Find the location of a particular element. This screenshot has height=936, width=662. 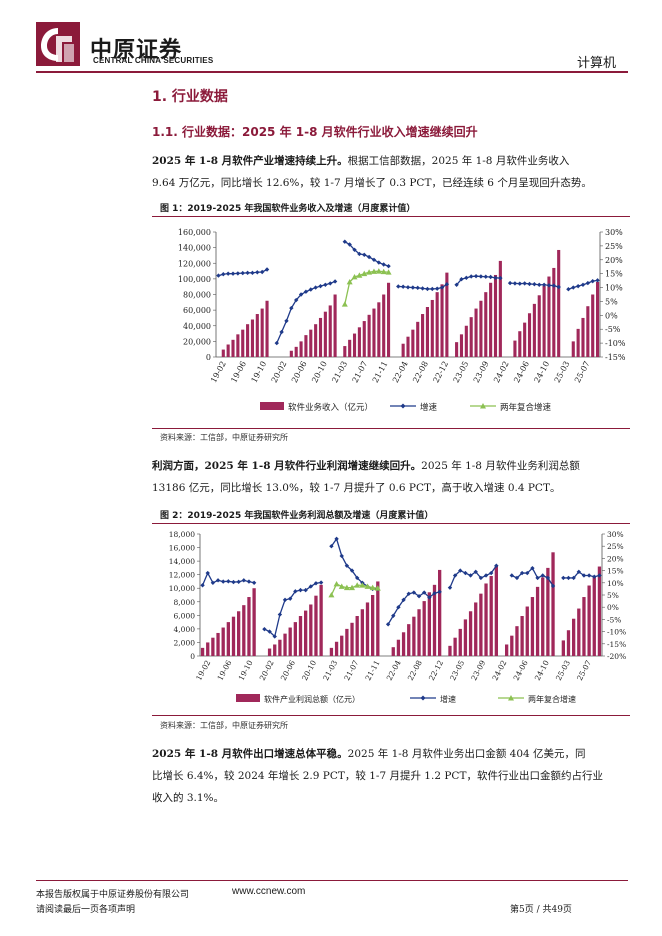

section-heading: 1. 行业数据 is located at coordinates (190, 97).